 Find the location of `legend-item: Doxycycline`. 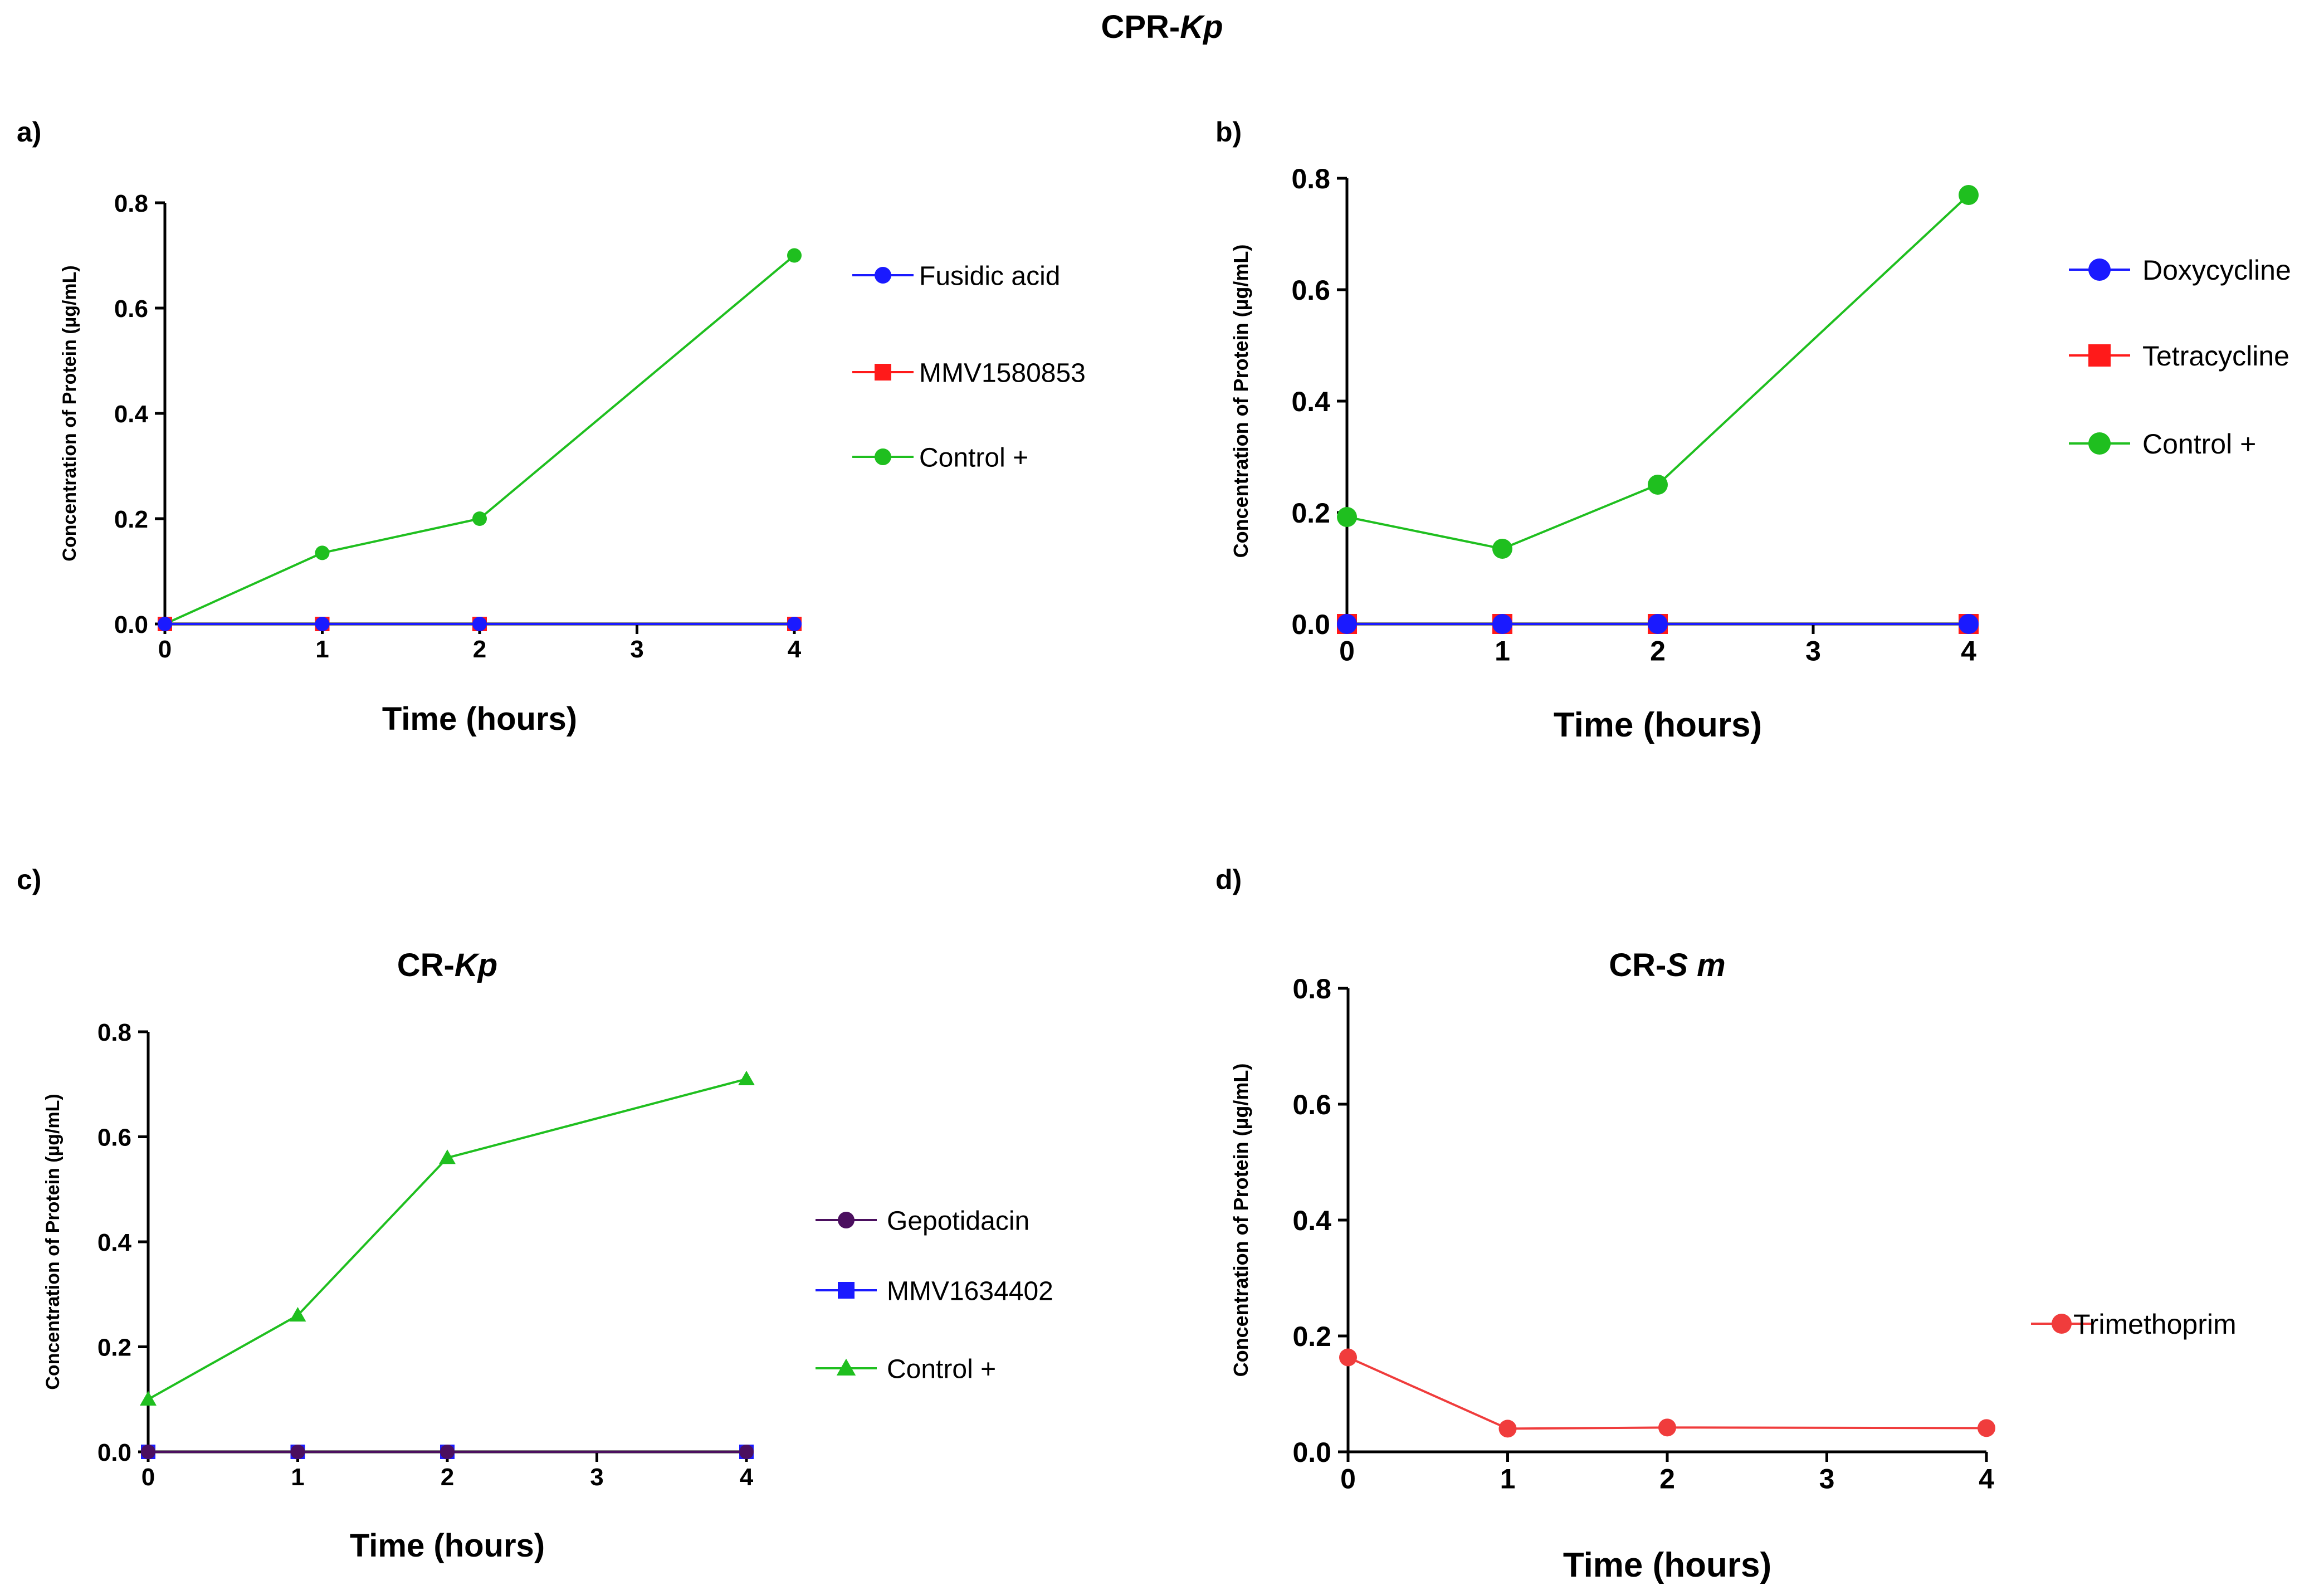

legend-item: Doxycycline is located at coordinates (2180, 270).